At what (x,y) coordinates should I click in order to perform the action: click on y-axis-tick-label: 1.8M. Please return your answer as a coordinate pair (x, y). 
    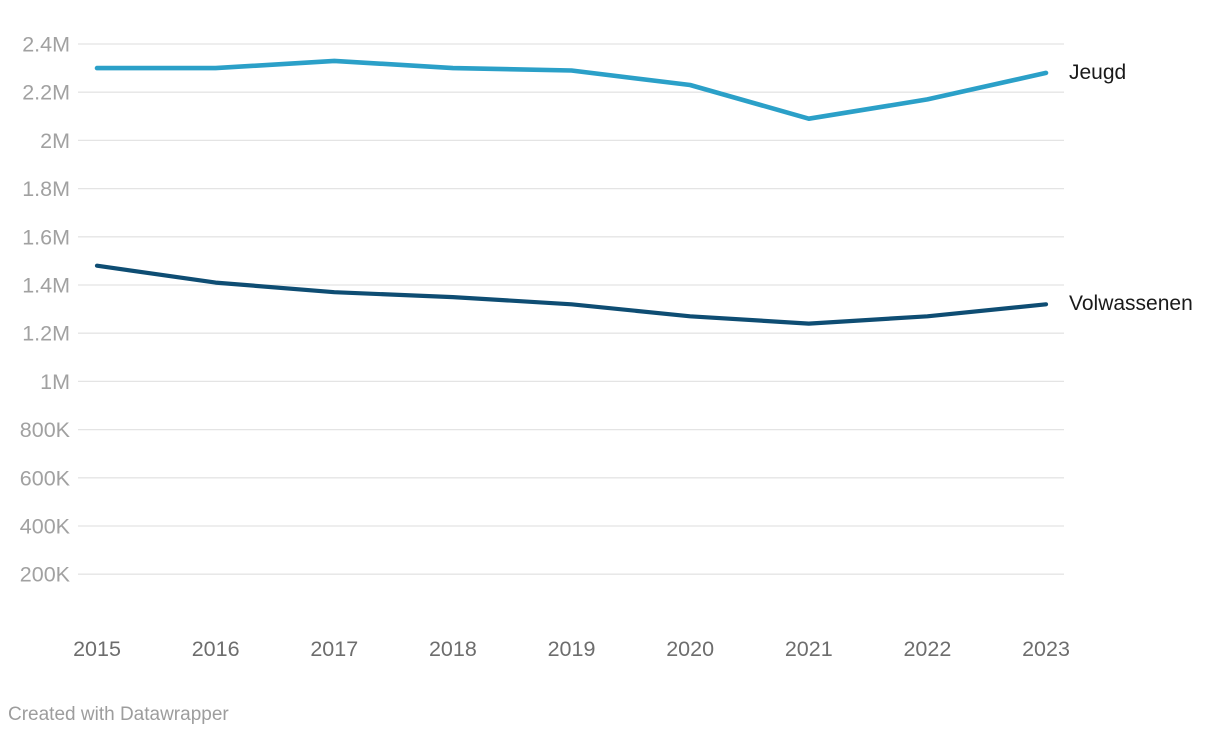
    Looking at the image, I should click on (46, 189).